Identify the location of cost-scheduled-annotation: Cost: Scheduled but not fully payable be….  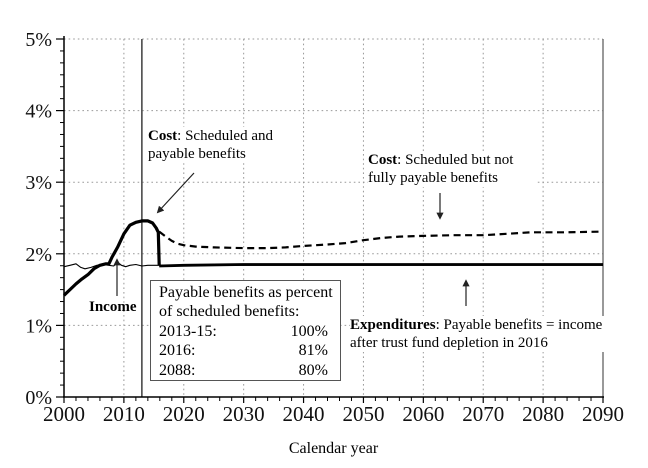
(452, 169).